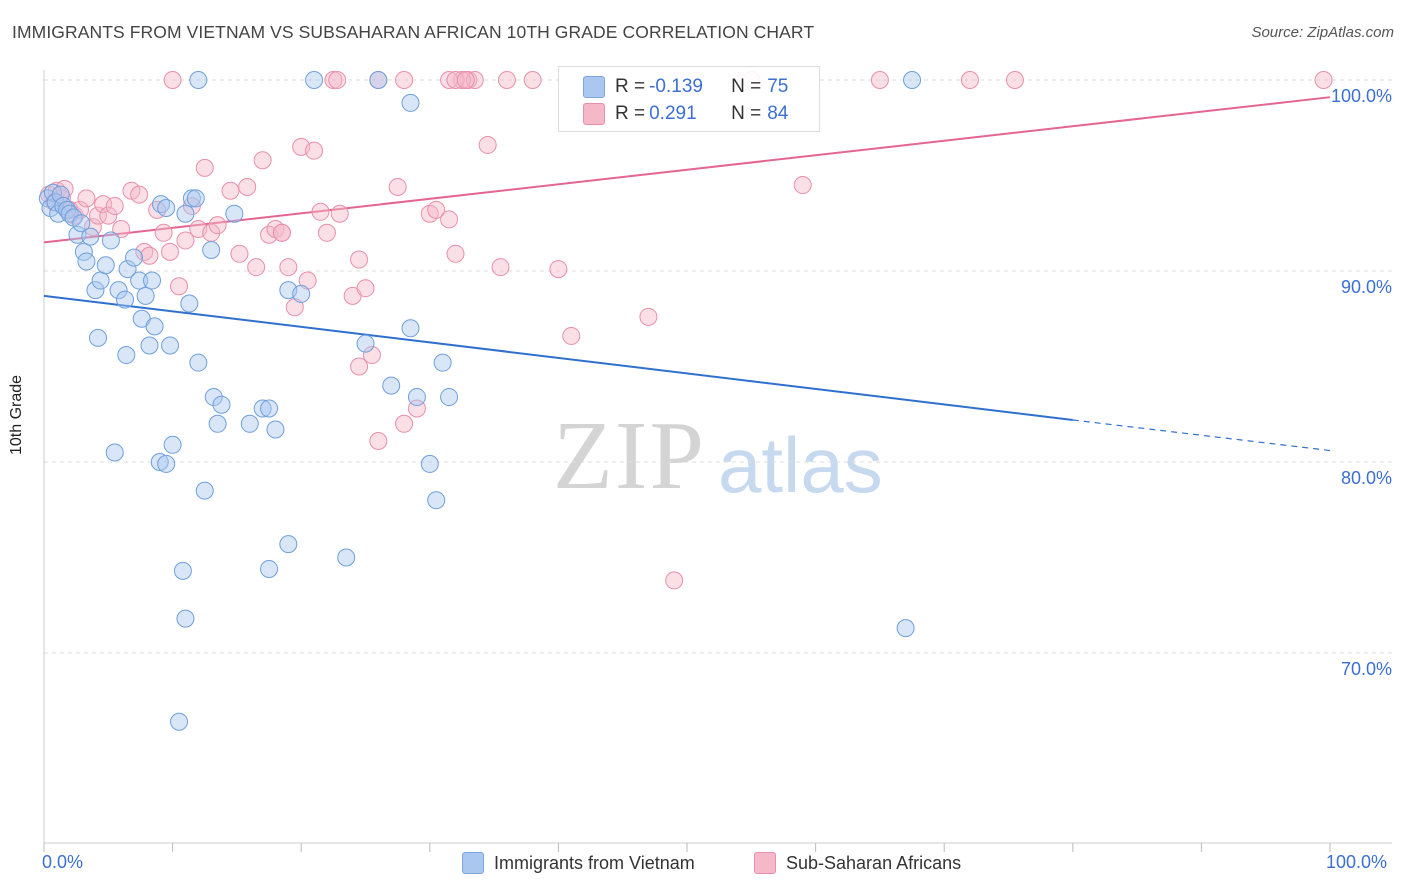  Describe the element at coordinates (630, 86) in the screenshot. I see `legend-r-label: R =` at that location.